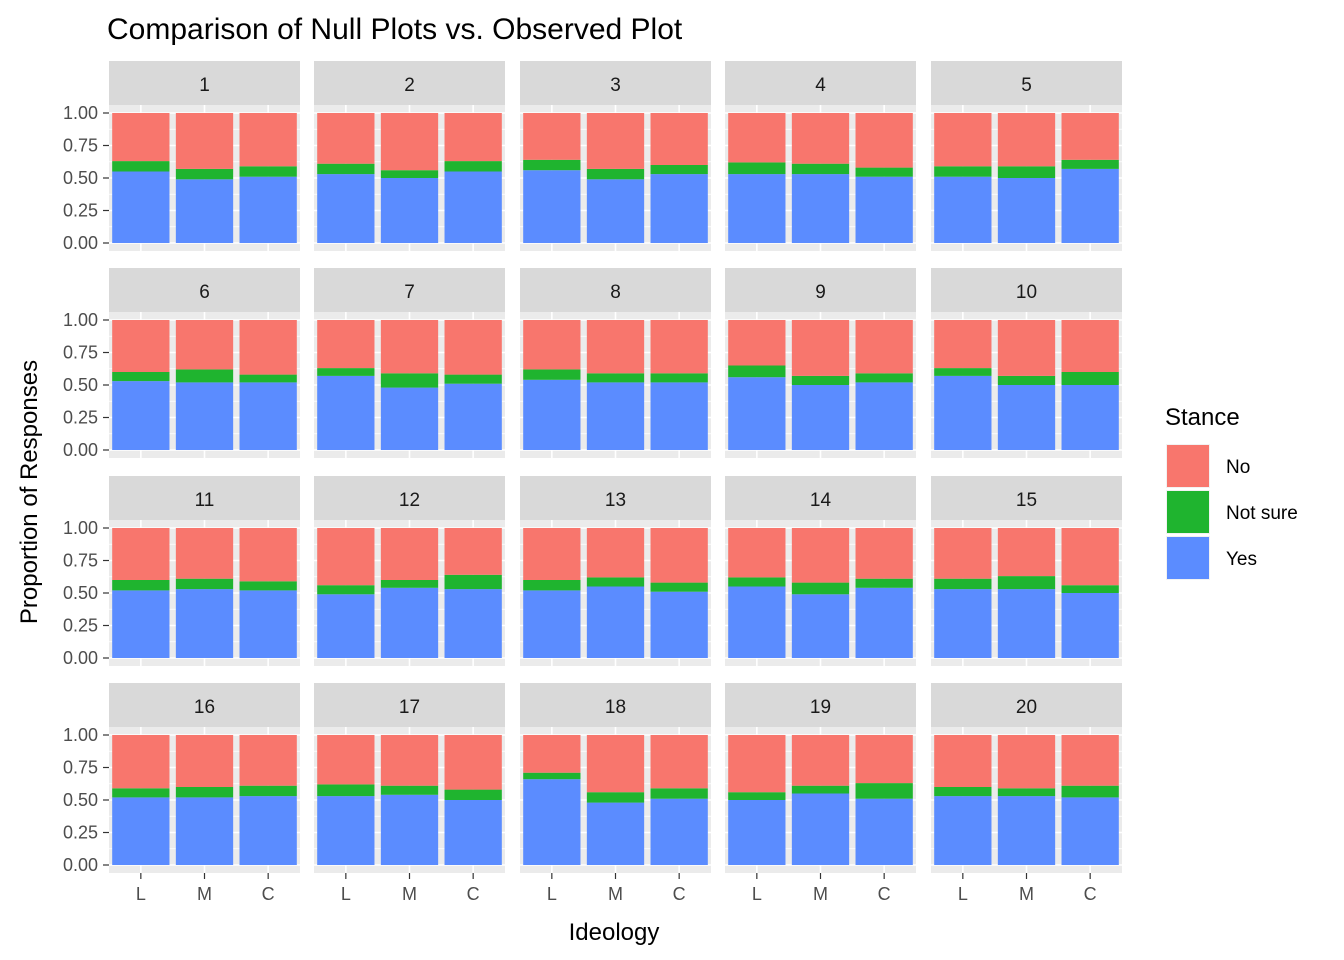 This screenshot has width=1344, height=960. What do you see at coordinates (409, 156) in the screenshot?
I see `facet-panel-2: 2` at bounding box center [409, 156].